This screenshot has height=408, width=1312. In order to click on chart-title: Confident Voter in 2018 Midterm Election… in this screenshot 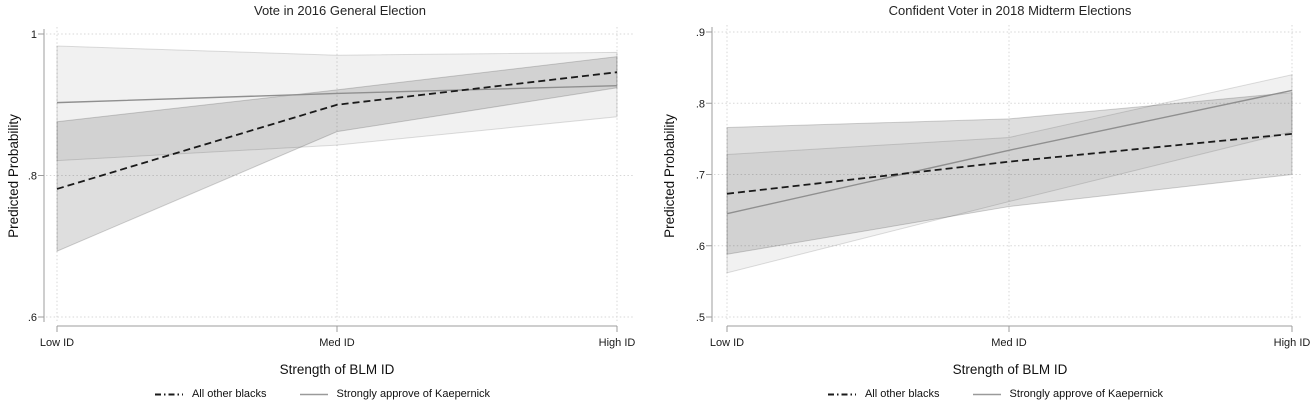, I will do `click(1010, 10)`.